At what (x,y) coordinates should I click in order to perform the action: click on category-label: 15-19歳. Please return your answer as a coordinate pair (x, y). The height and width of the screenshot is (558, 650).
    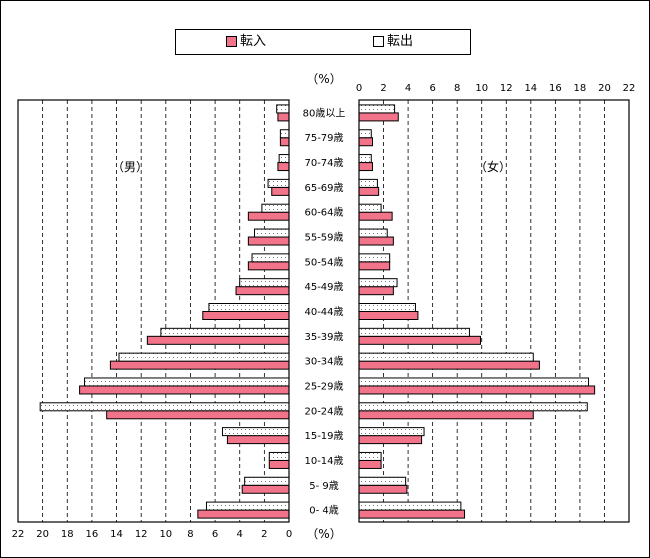
    Looking at the image, I should click on (323, 436).